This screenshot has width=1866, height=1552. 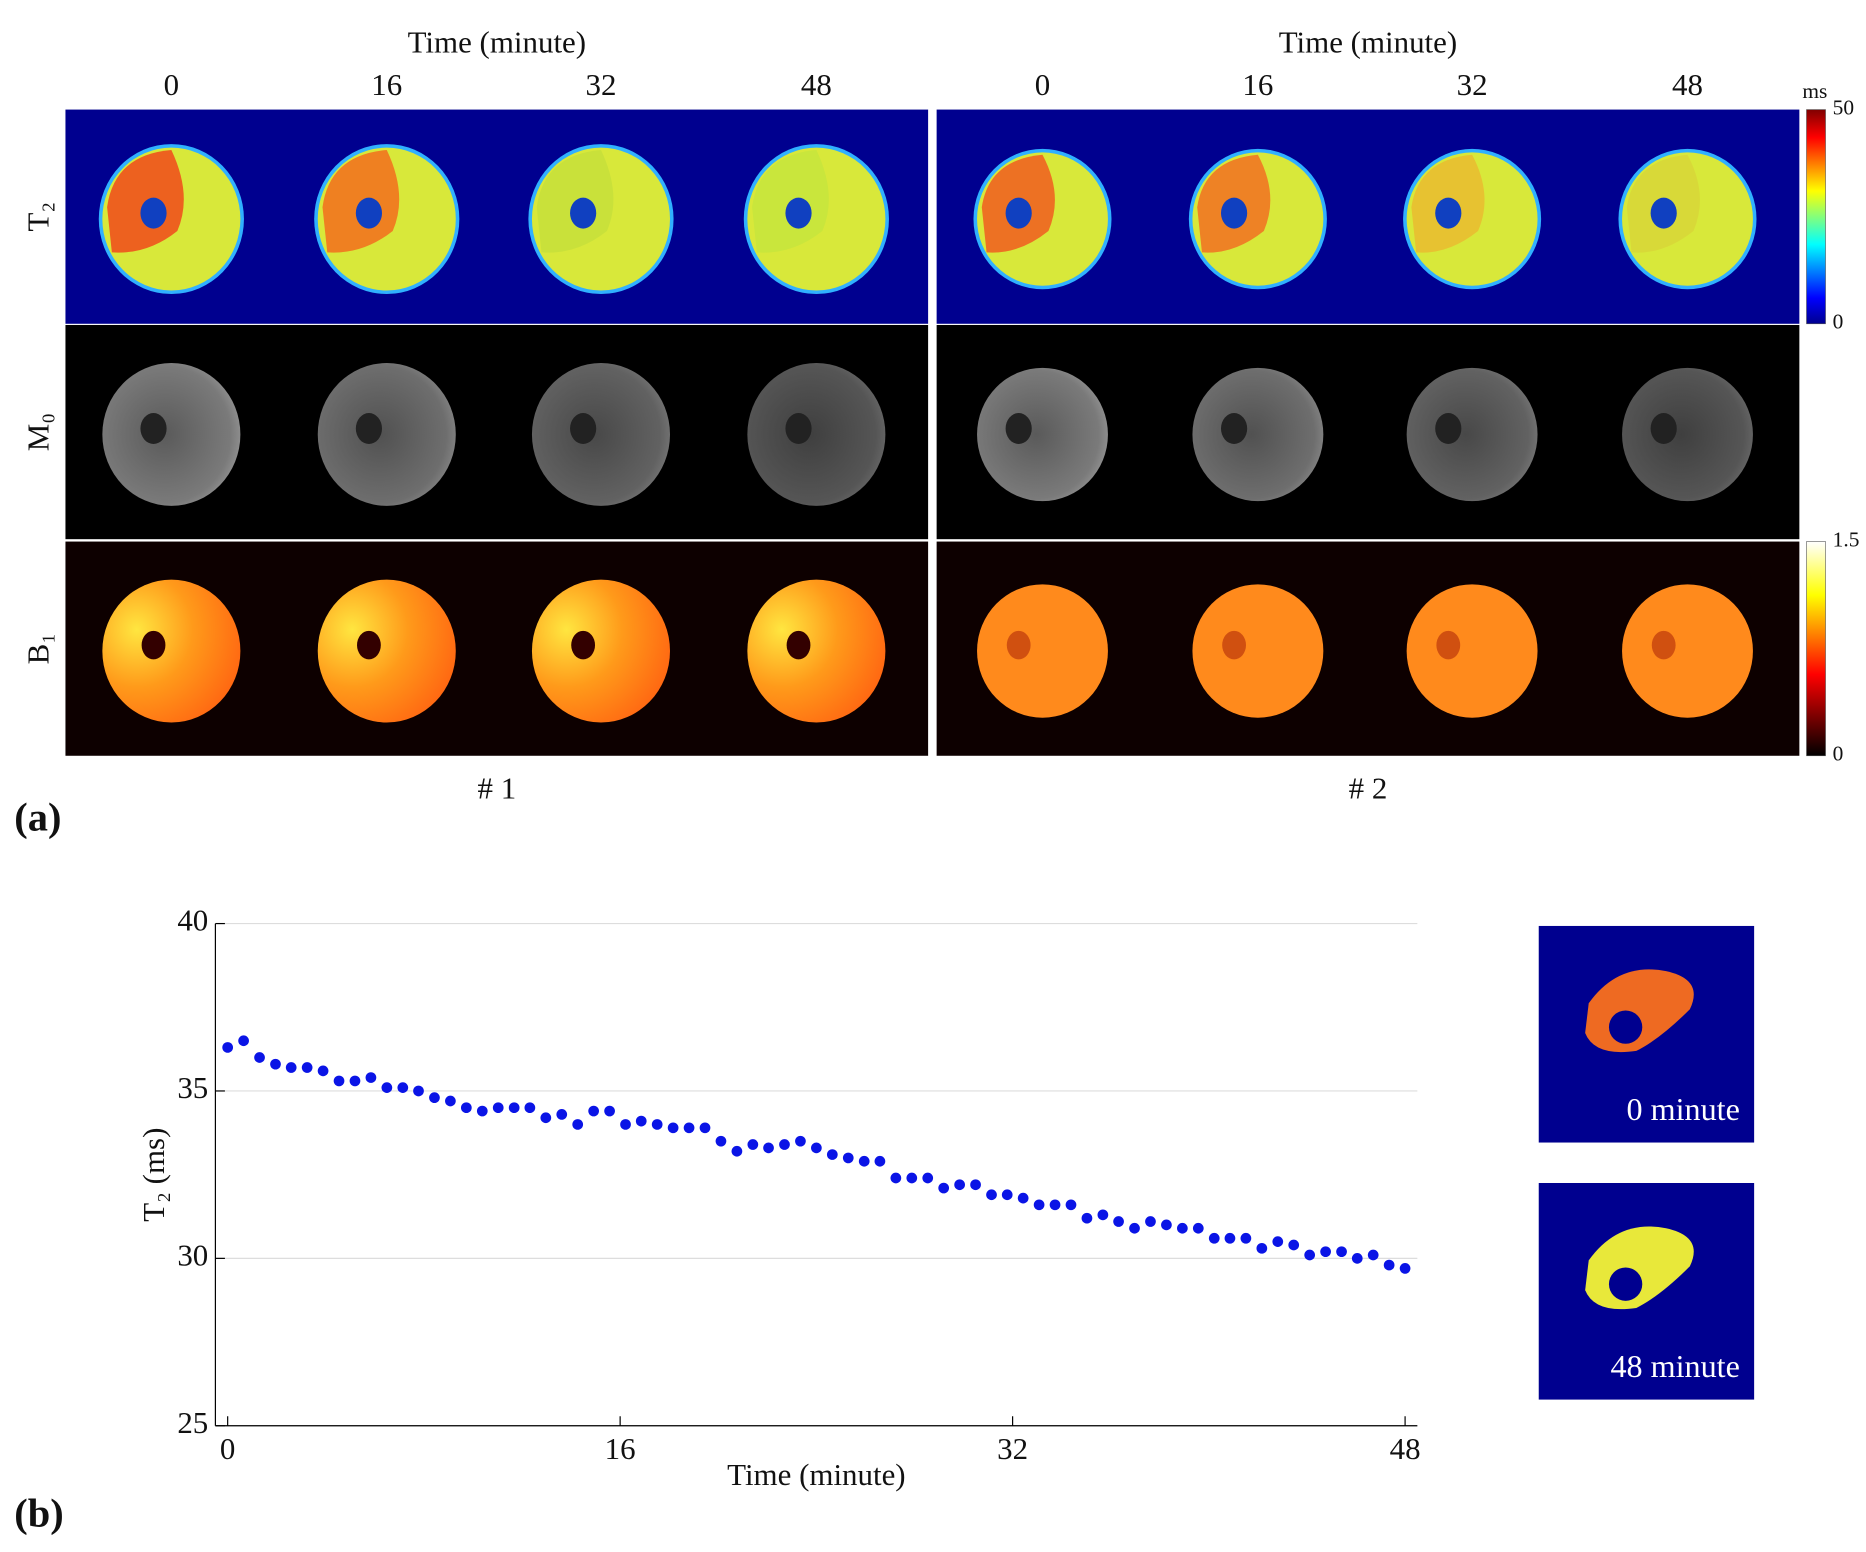 What do you see at coordinates (38, 217) in the screenshot?
I see `row-label: T₂` at bounding box center [38, 217].